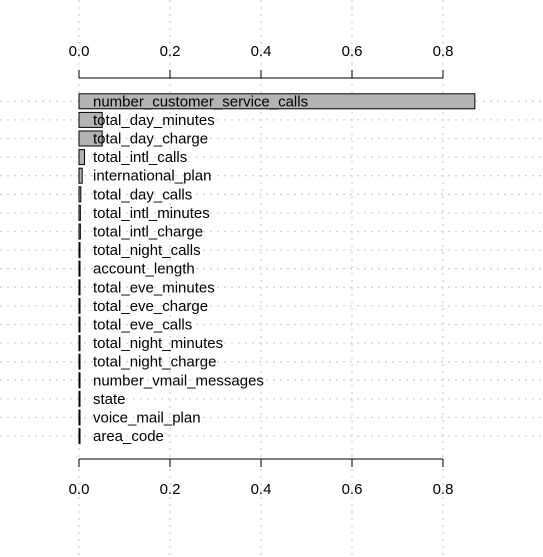 This screenshot has width=543, height=557. I want to click on bar-label: total_eve_minutes, so click(154, 287).